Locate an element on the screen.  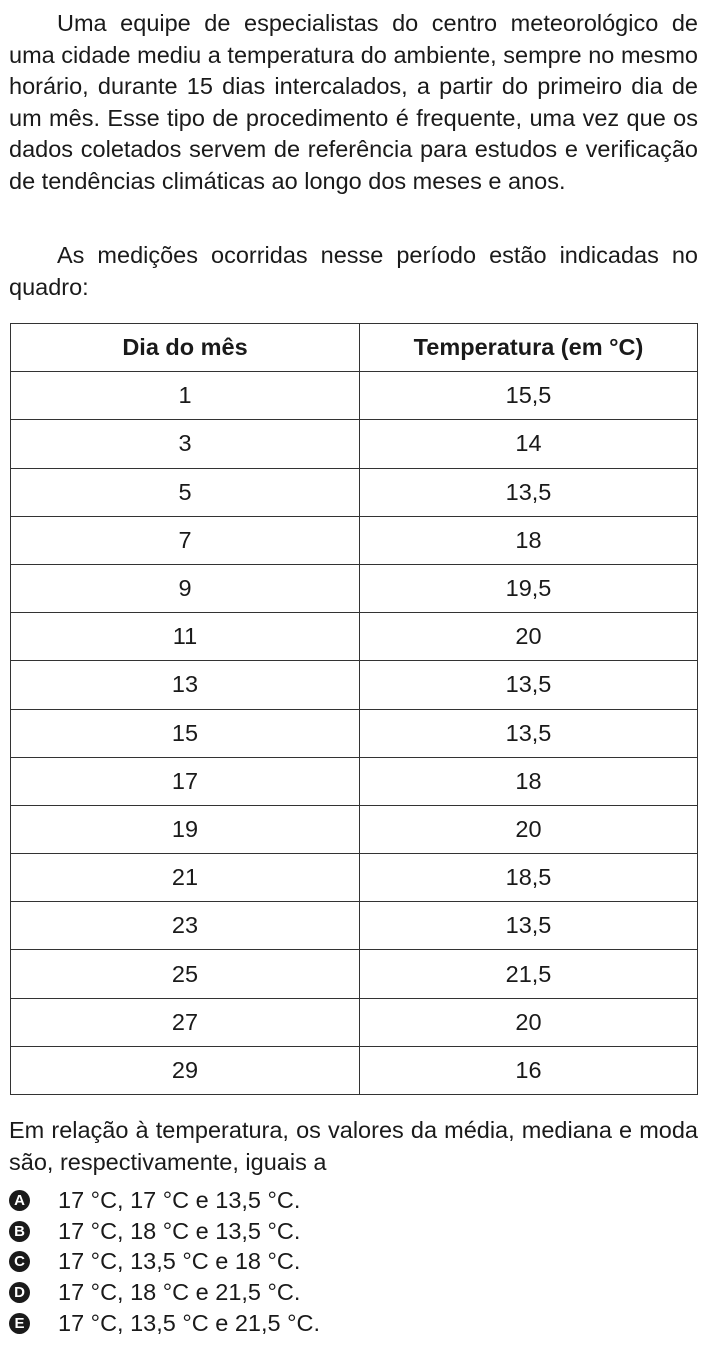
table-row: 27 20 is located at coordinates (354, 1022).